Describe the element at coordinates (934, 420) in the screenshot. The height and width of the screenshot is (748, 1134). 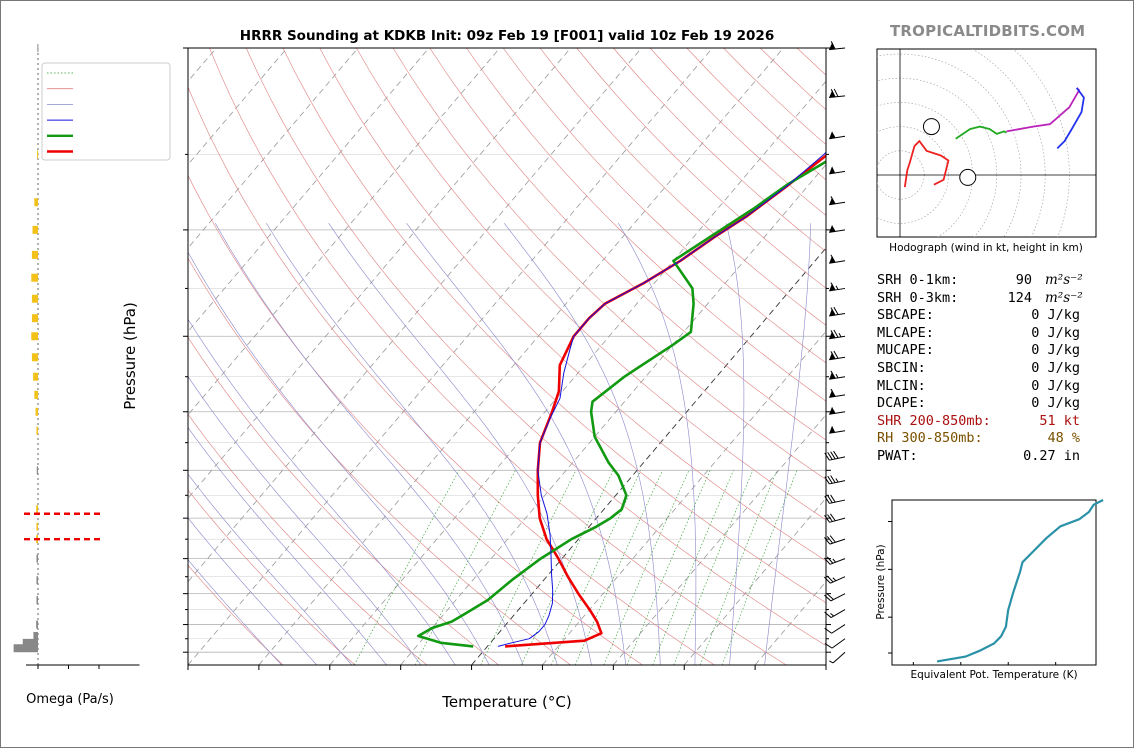
I see `stat-label: SHR 200-850mb:` at that location.